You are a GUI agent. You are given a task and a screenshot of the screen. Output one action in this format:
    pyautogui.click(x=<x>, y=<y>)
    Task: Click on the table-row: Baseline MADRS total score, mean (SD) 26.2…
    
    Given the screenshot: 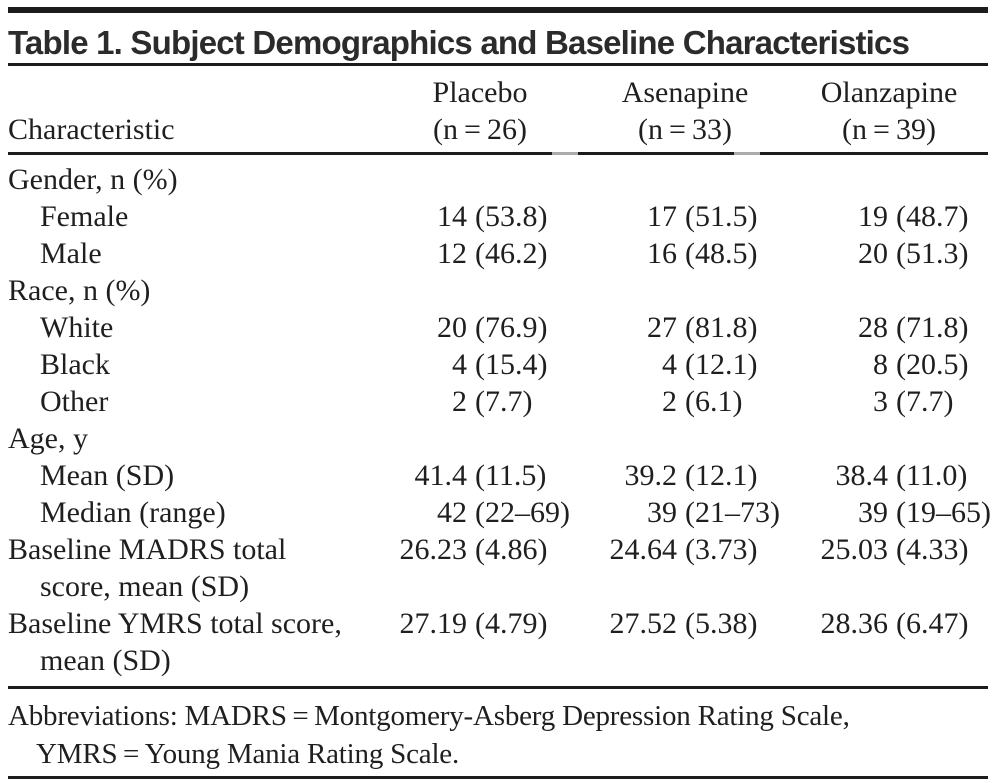 What is the action you would take?
    pyautogui.click(x=498, y=568)
    